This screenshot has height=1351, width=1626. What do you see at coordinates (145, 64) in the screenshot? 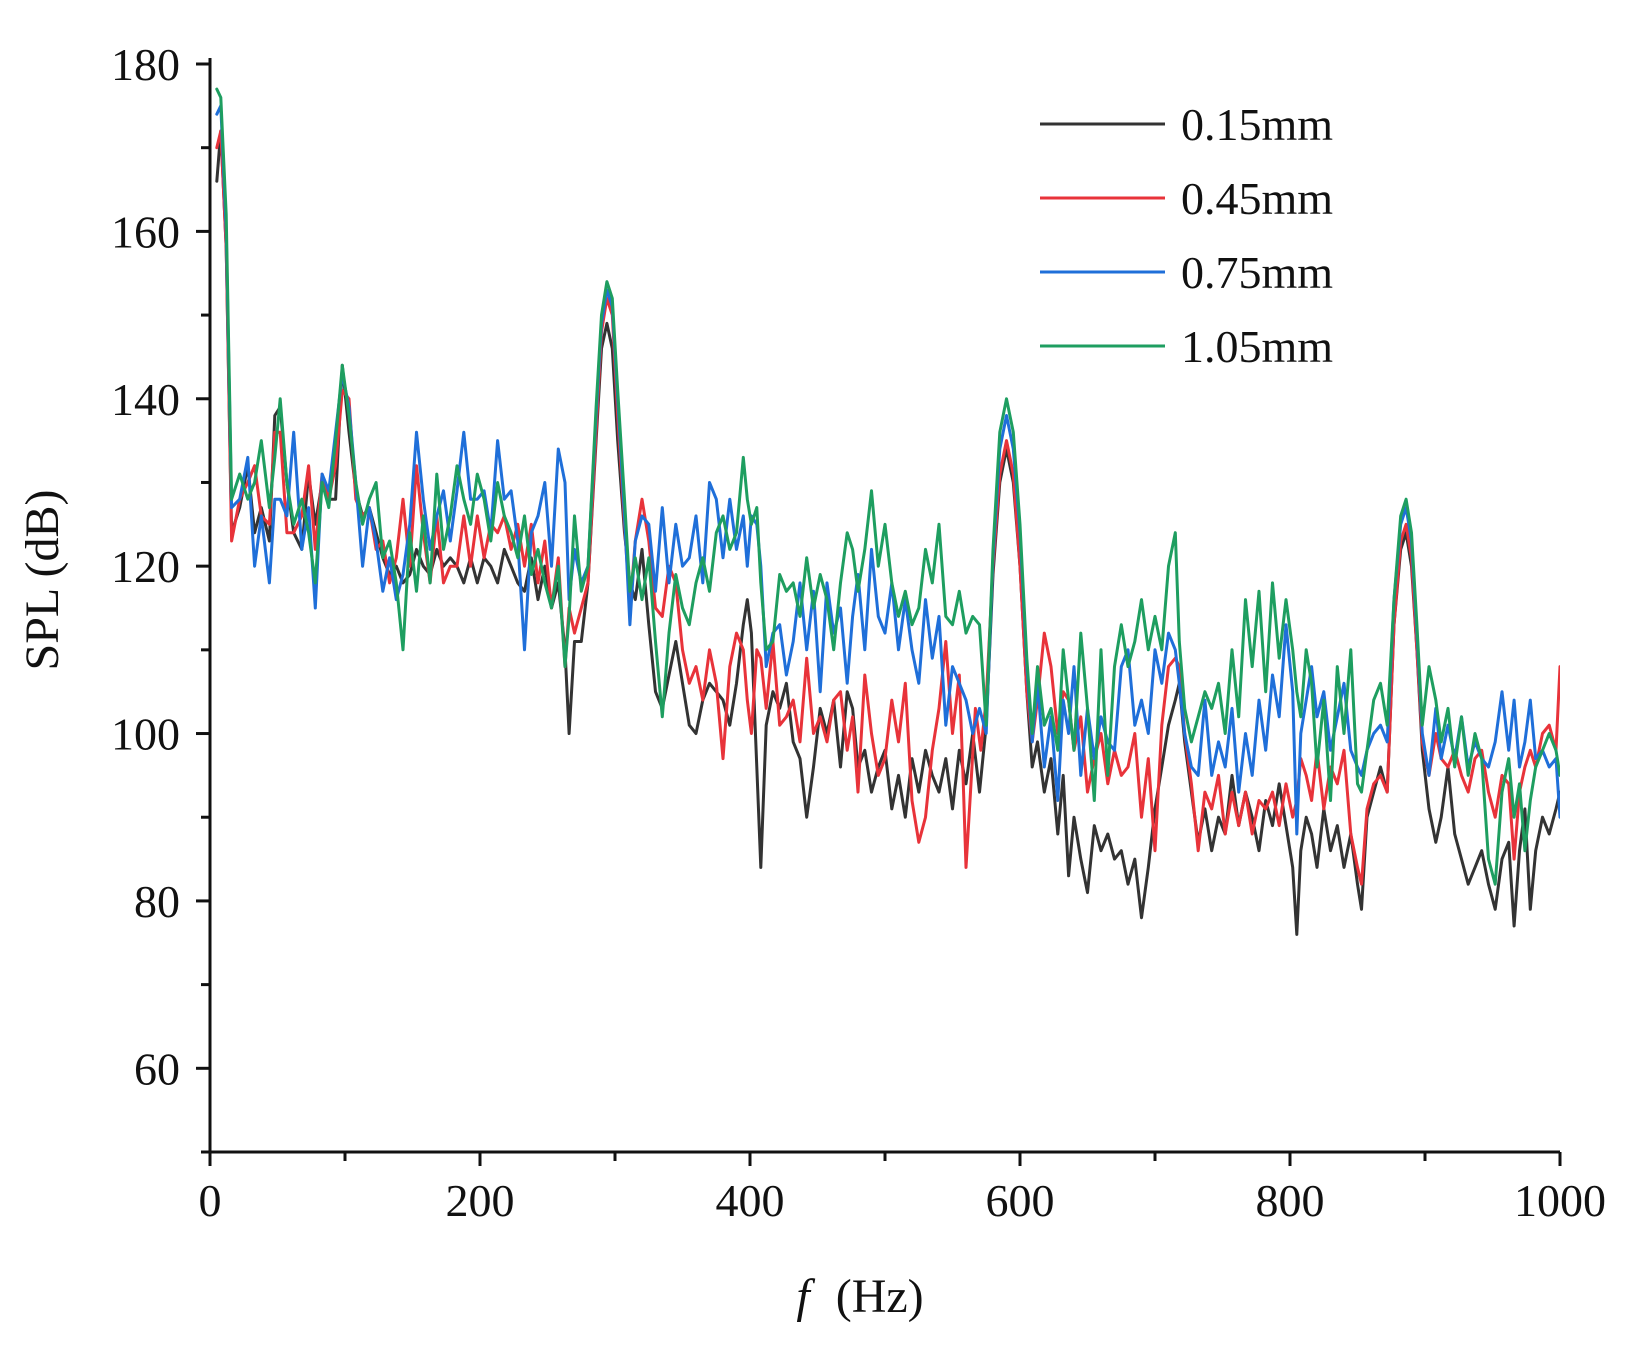
I see `y-tick-label: 180` at bounding box center [145, 64].